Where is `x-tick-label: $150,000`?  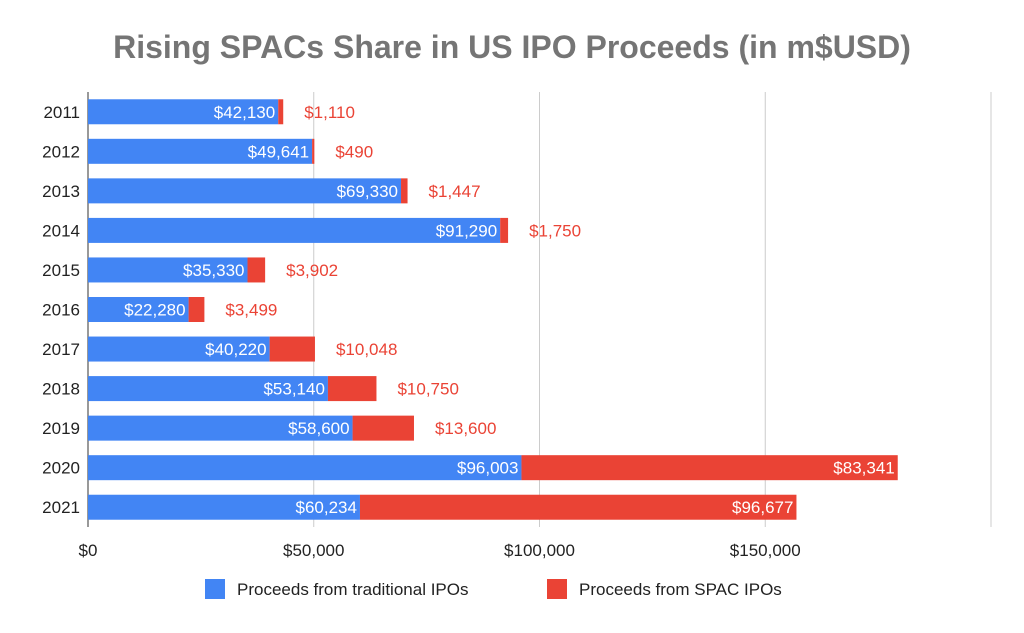
x-tick-label: $150,000 is located at coordinates (765, 550).